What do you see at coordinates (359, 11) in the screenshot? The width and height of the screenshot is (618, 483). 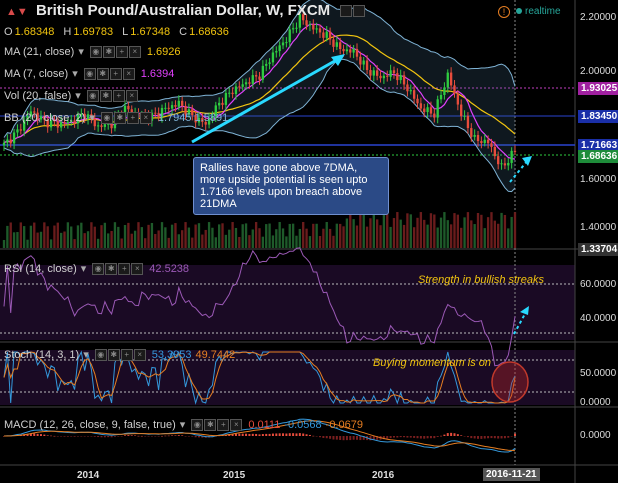 I see `compare-icon` at bounding box center [359, 11].